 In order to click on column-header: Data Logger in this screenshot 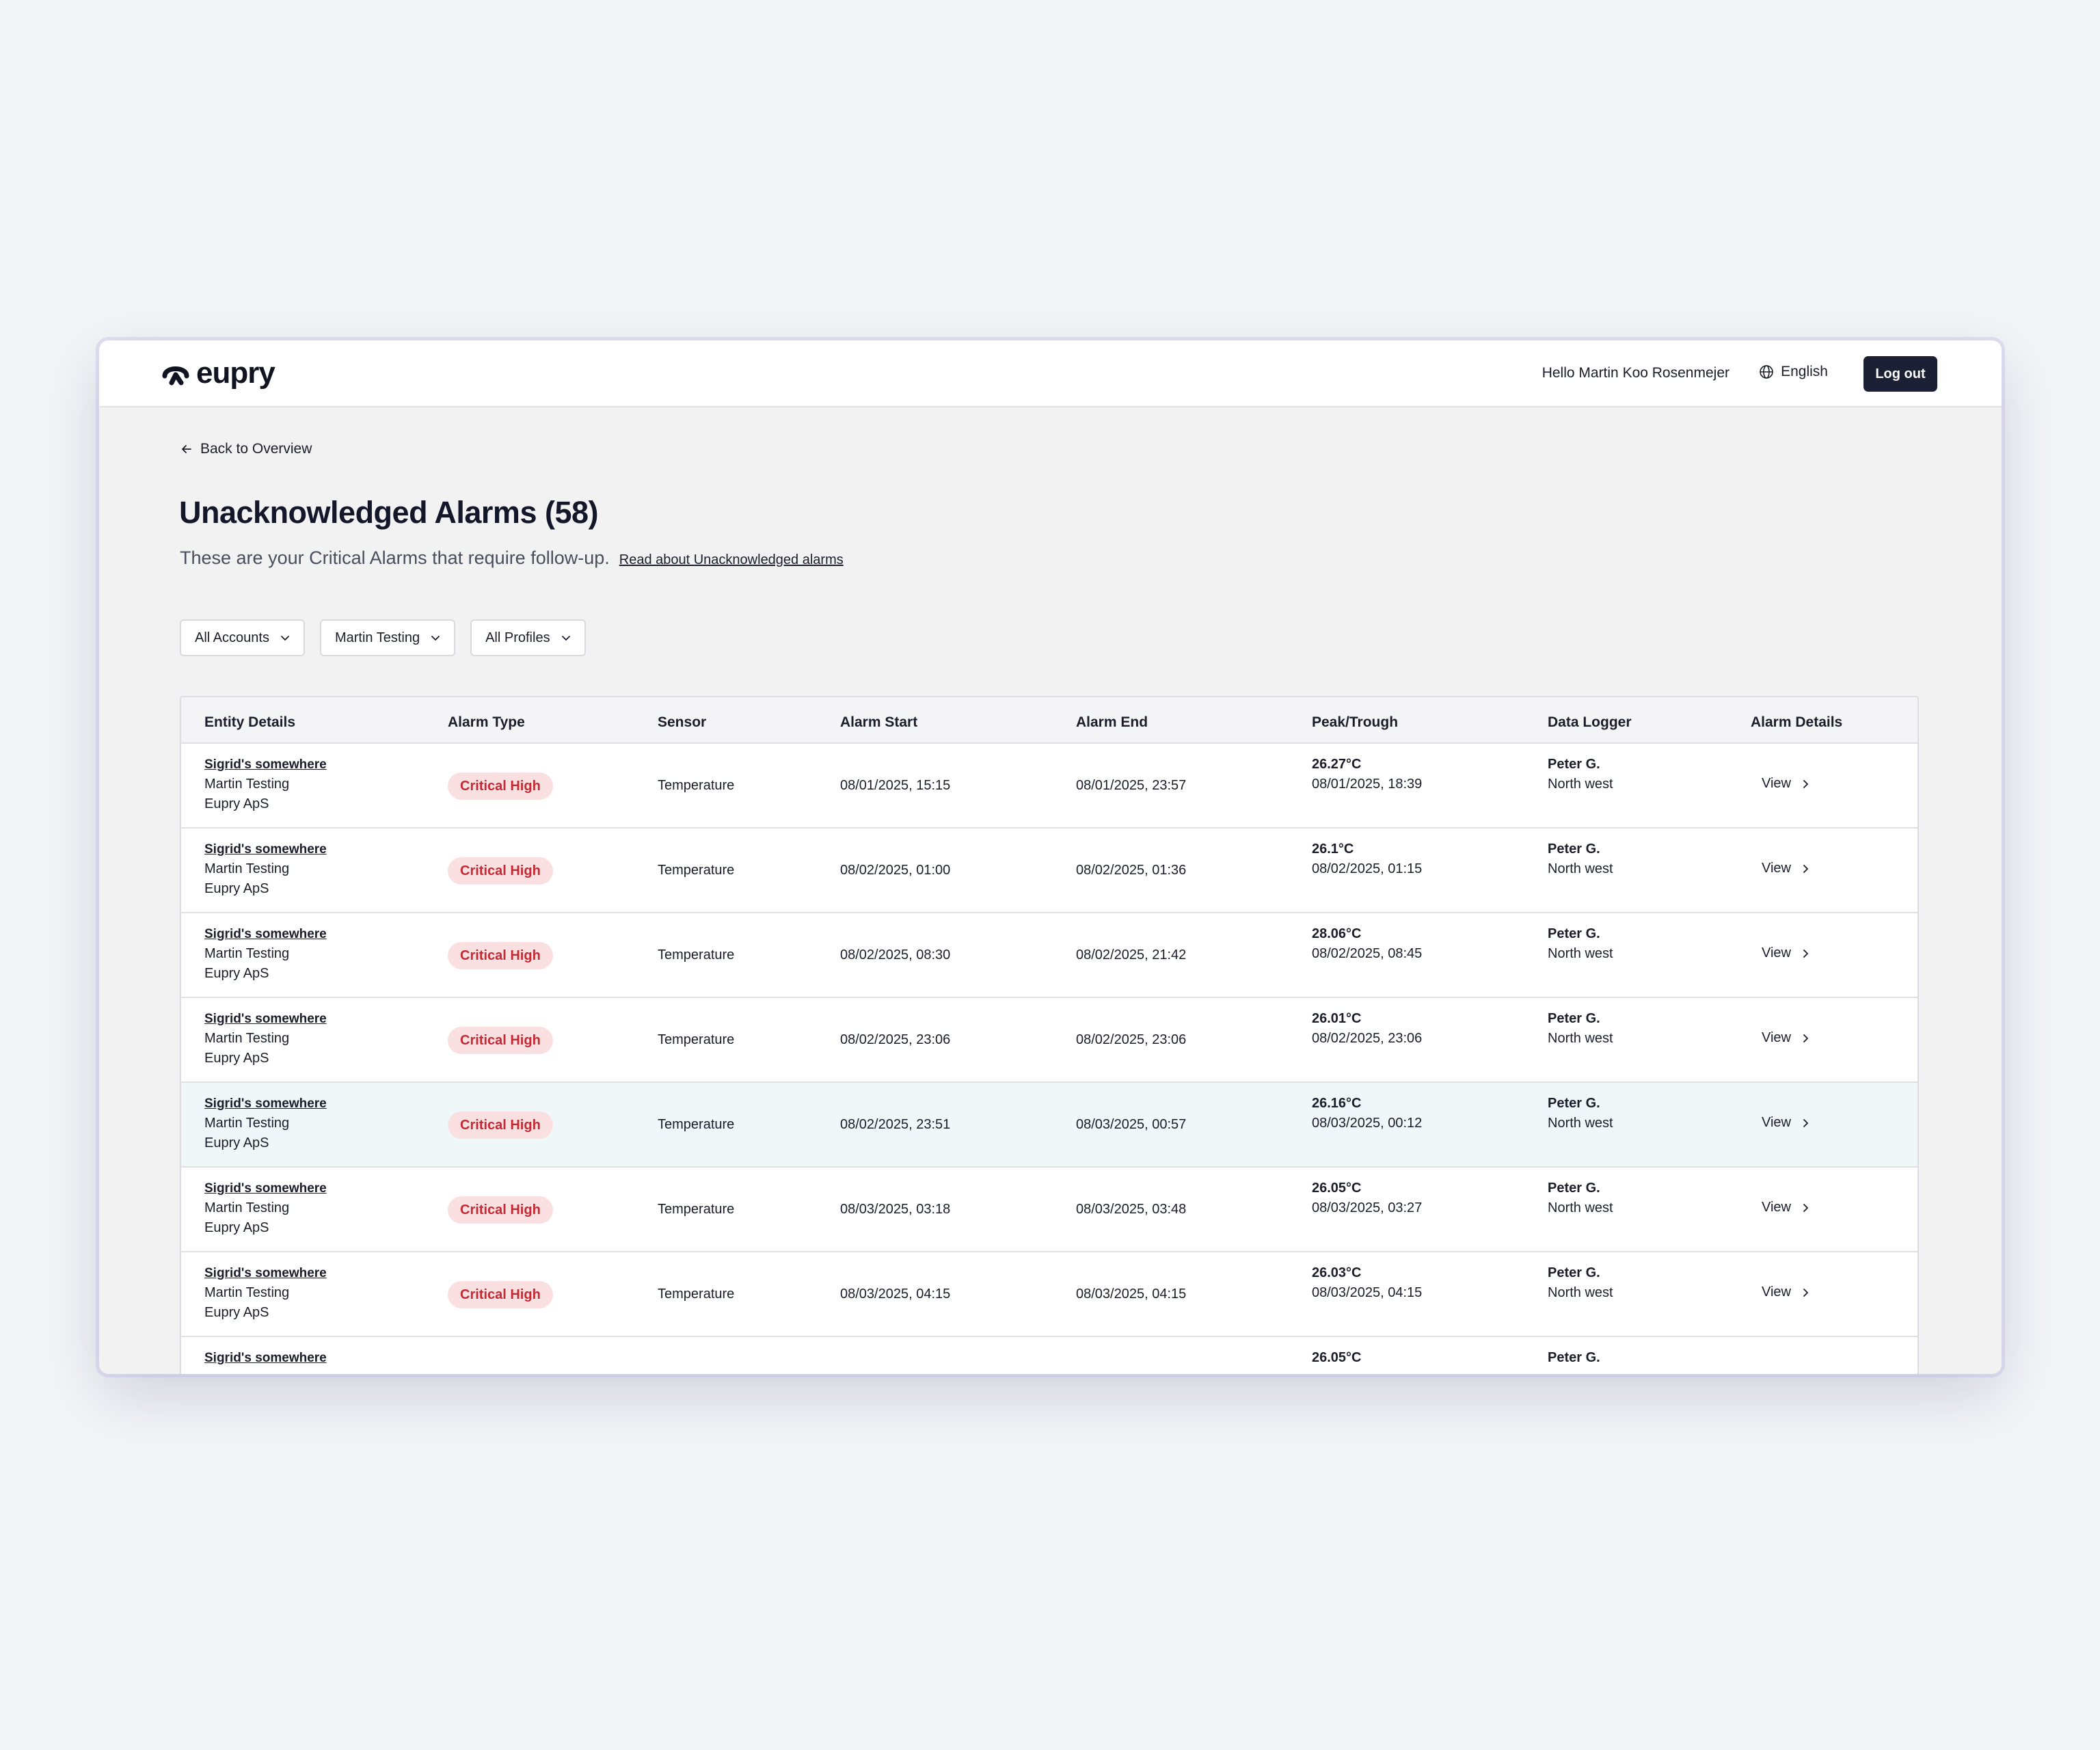, I will do `click(1590, 722)`.